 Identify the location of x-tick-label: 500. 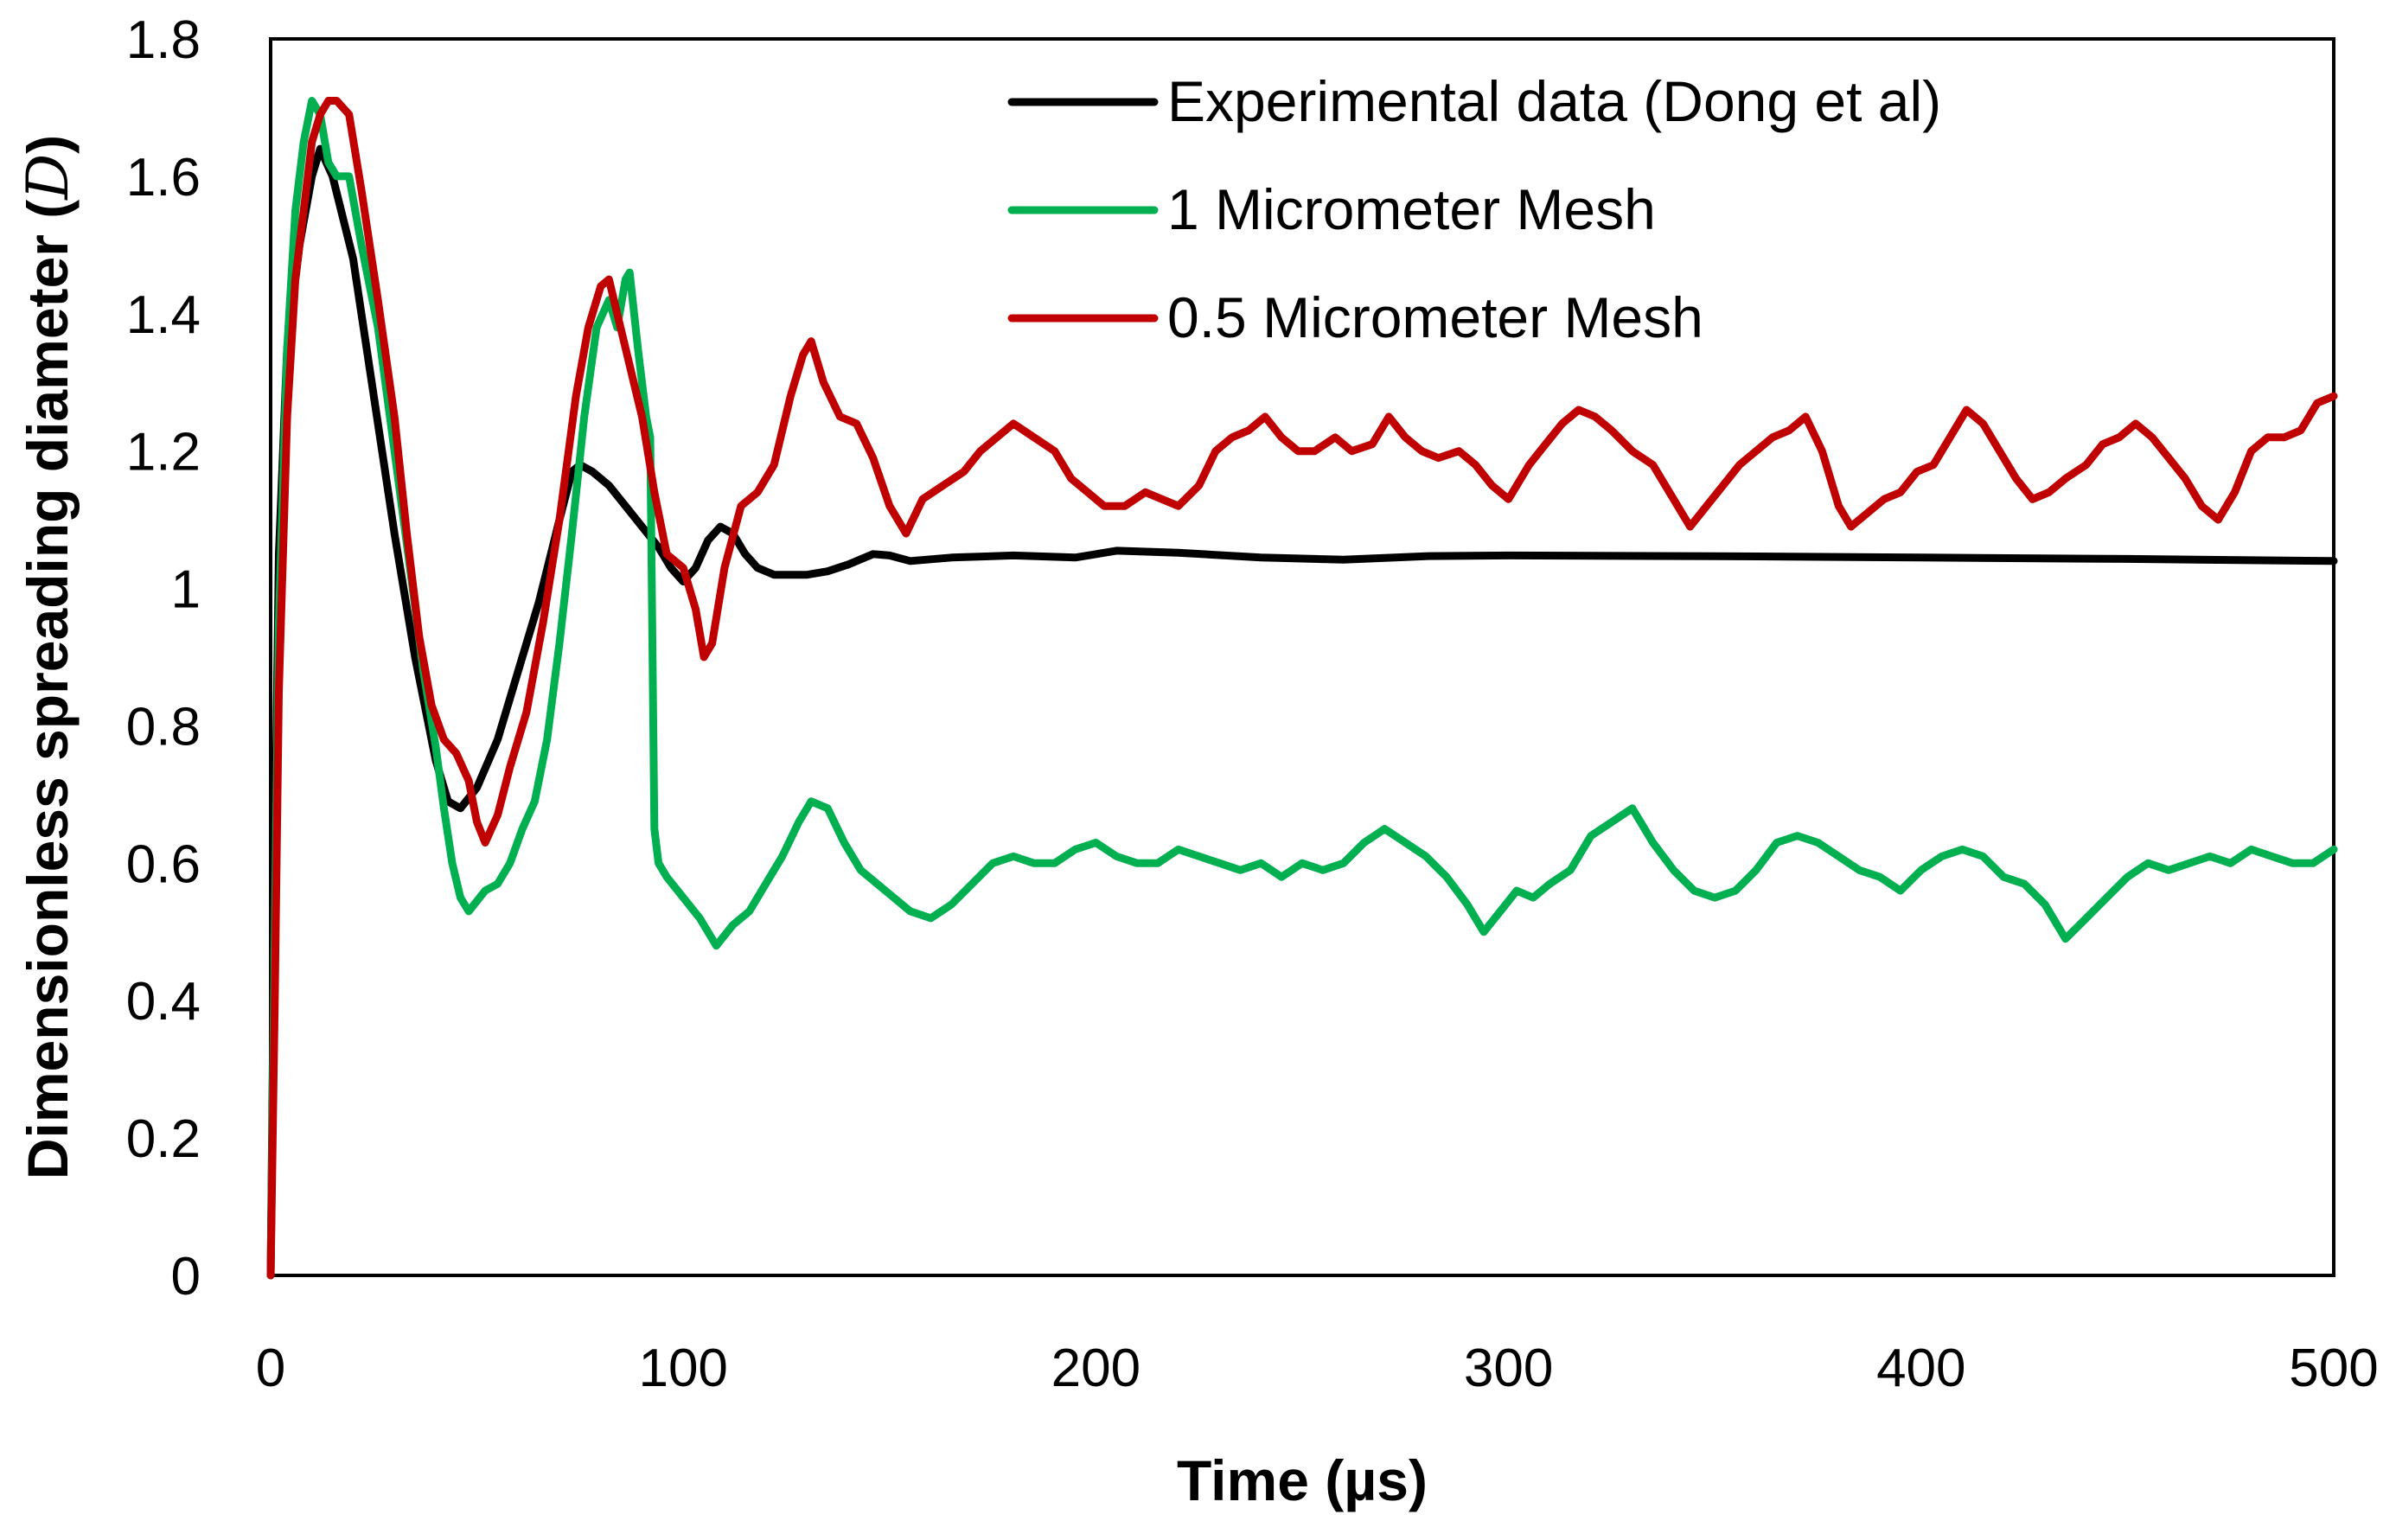
(2333, 1368).